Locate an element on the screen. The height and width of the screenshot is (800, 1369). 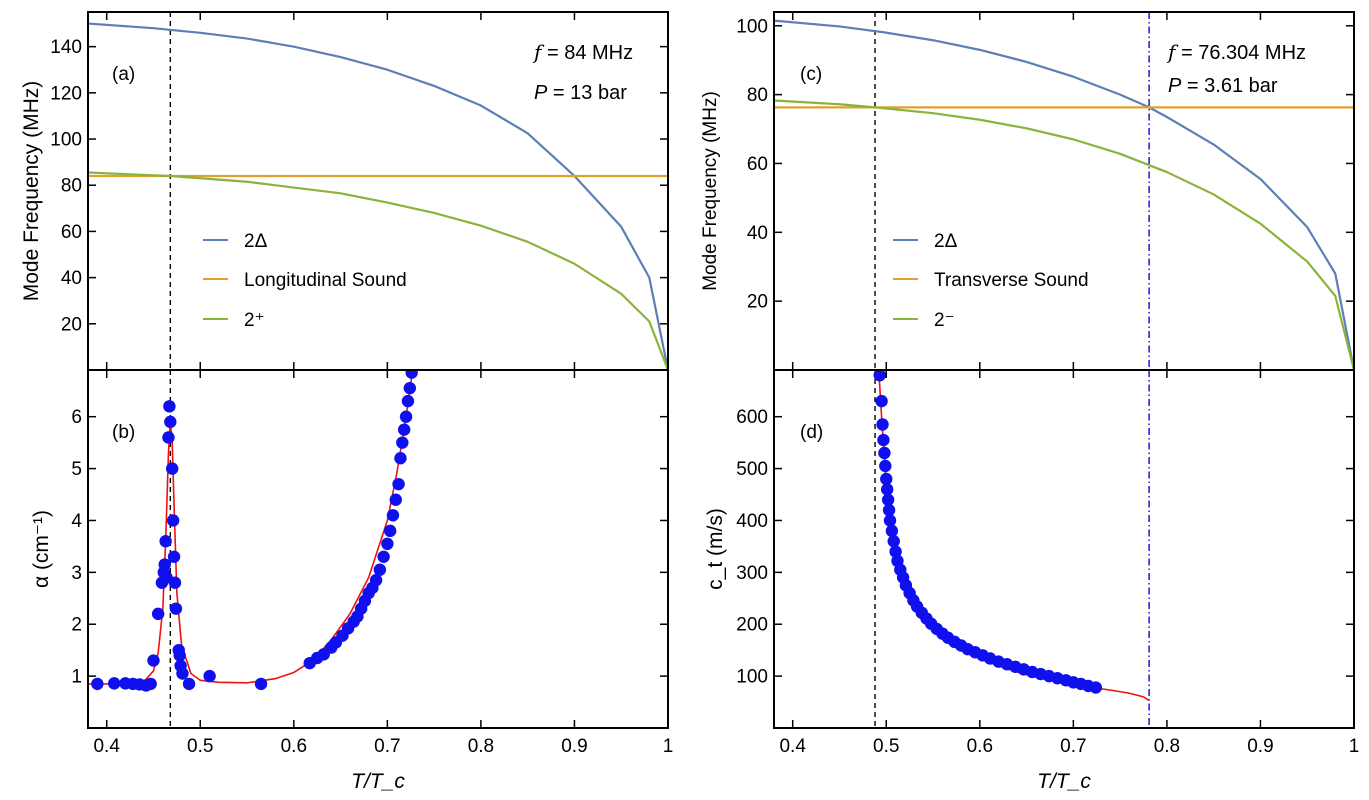
panel-c-legend: 2Δ Transverse Sound 2⁻ is located at coordinates (991, 281).